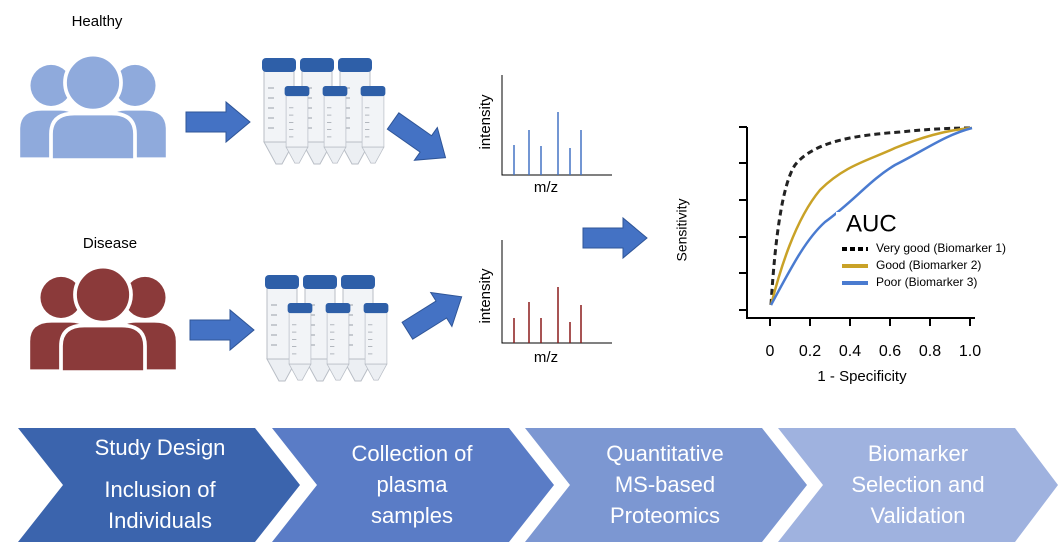  Describe the element at coordinates (682, 229) in the screenshot. I see `axis-label: Sensitivity` at that location.